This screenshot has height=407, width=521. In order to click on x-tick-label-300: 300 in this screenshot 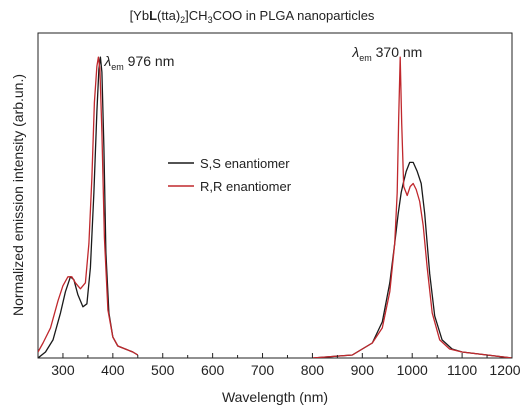, I will do `click(63, 370)`.